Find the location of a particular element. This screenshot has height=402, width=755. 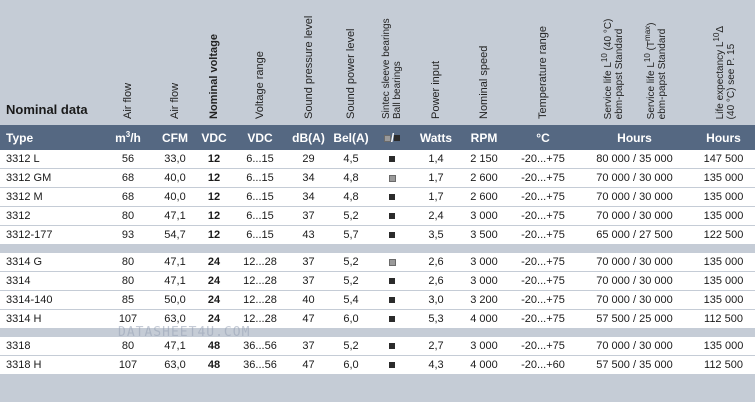

cell-rpm: 2 600 is located at coordinates (484, 178).